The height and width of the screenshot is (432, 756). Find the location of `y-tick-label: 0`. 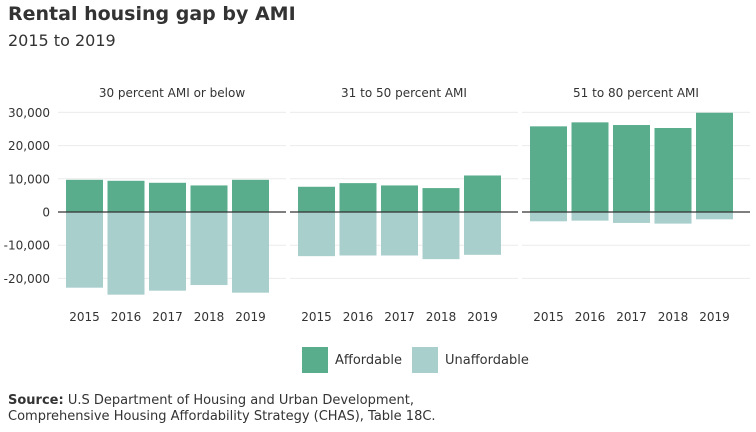

y-tick-label: 0 is located at coordinates (46, 213).